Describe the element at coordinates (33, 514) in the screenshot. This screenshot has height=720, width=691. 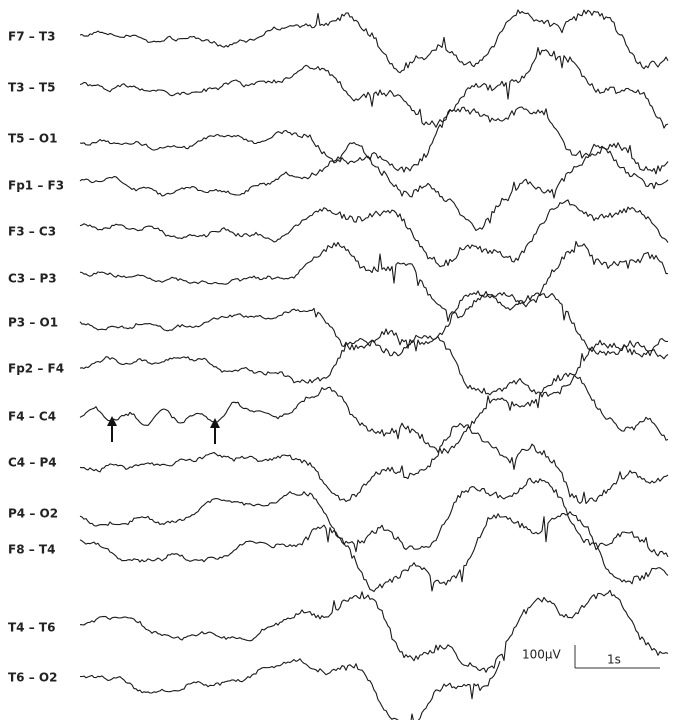
I see `channel-label: P4 – O2` at that location.